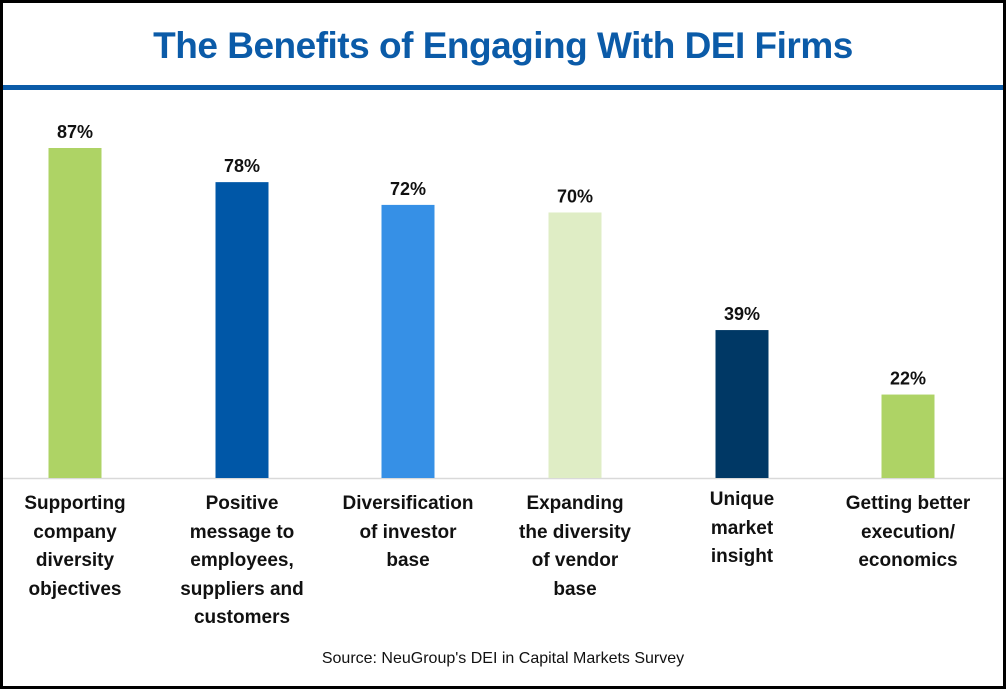 This screenshot has height=689, width=1006. I want to click on x-tick-label-line: customers, so click(242, 617).